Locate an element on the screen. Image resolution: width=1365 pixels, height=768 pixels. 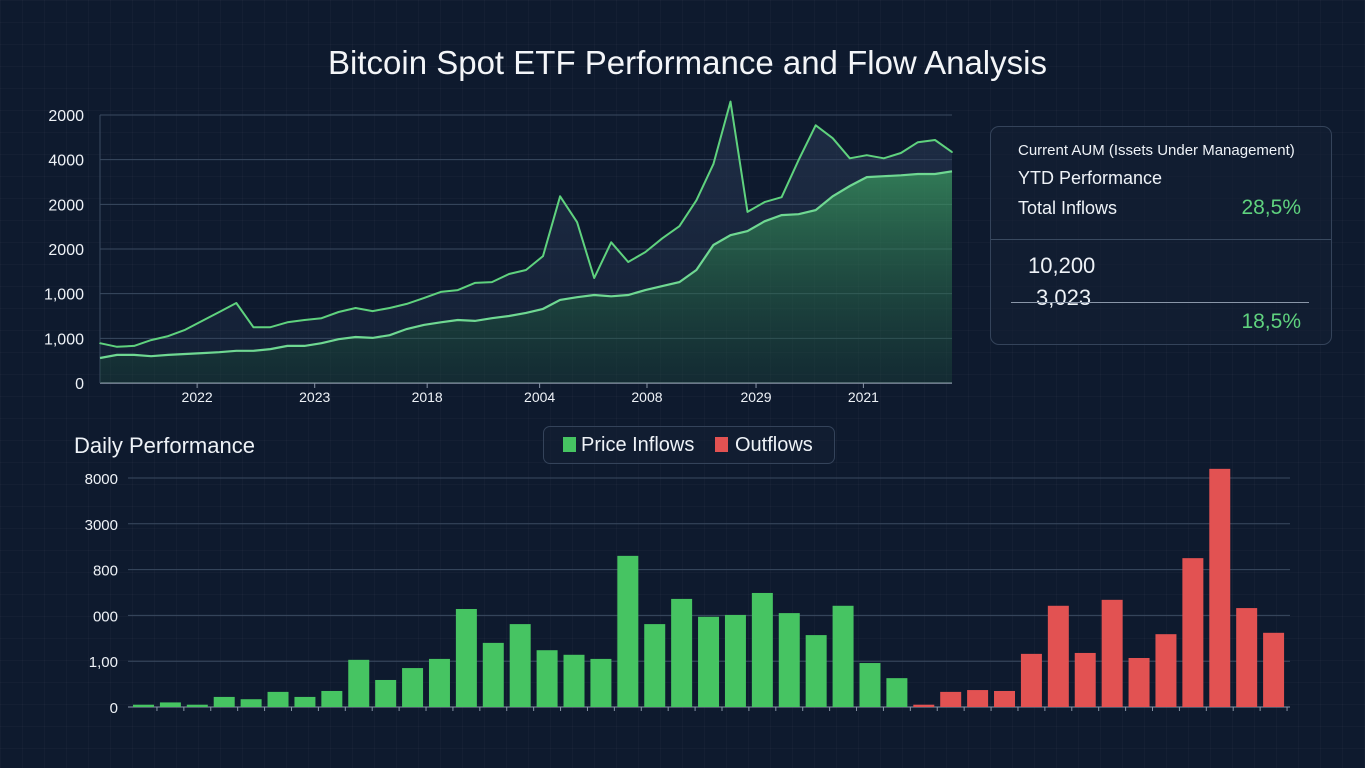
x-tick-label: 2018 is located at coordinates (427, 397).